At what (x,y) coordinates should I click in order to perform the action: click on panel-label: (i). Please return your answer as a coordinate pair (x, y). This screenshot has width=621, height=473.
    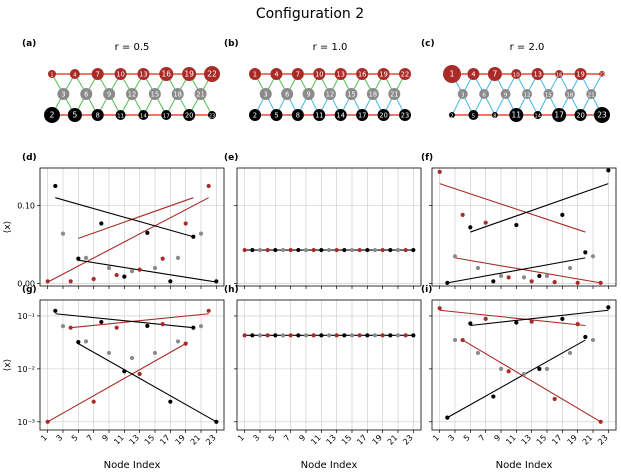
    Looking at the image, I should click on (426, 290).